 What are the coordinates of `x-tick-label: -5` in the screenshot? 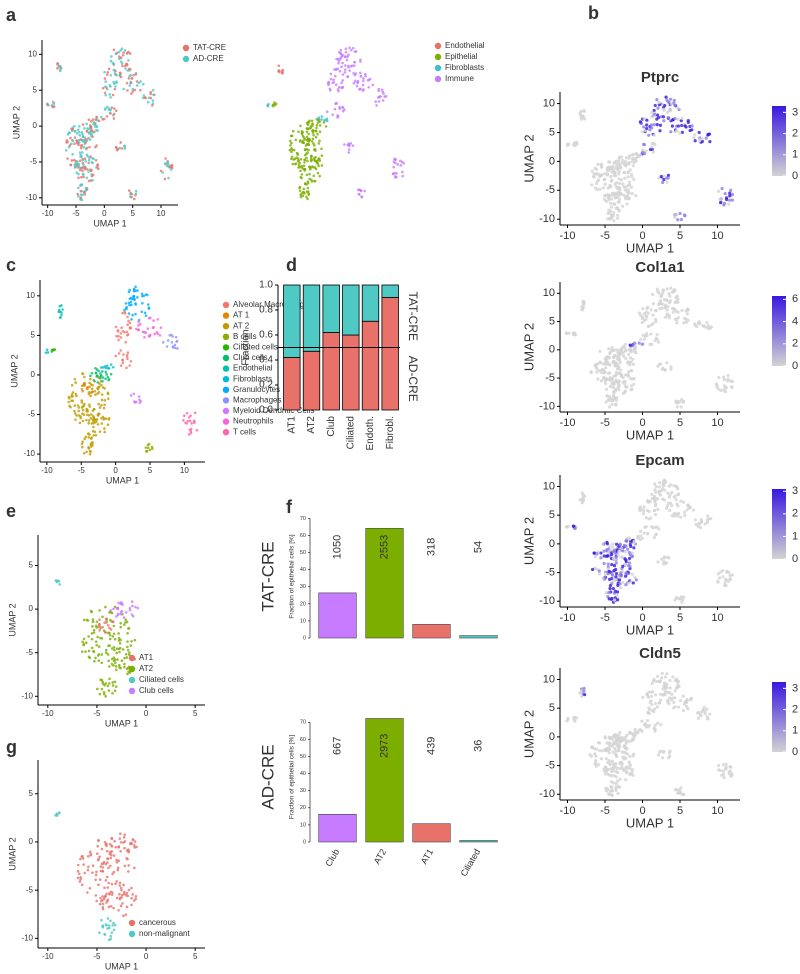 It's located at (82, 470).